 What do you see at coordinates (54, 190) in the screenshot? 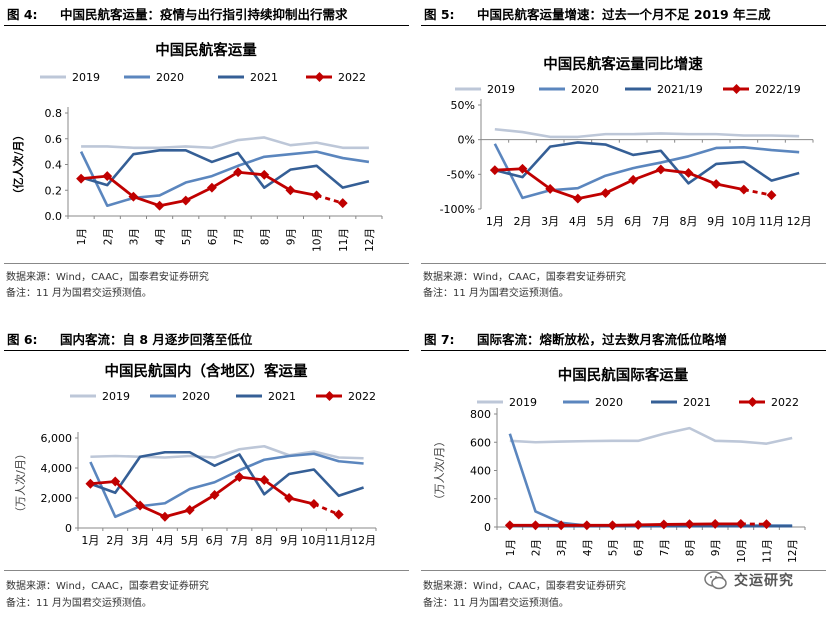
I see `y-tick-label: 0.2` at bounding box center [54, 190].